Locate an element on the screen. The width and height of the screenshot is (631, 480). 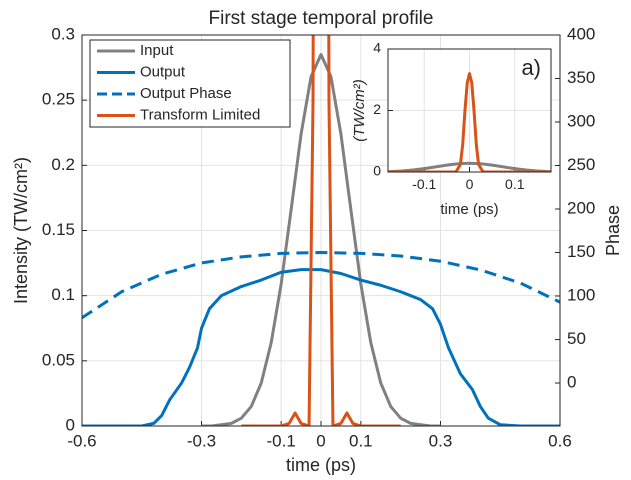
y-tick-label: 0.3 is located at coordinates (63, 33).